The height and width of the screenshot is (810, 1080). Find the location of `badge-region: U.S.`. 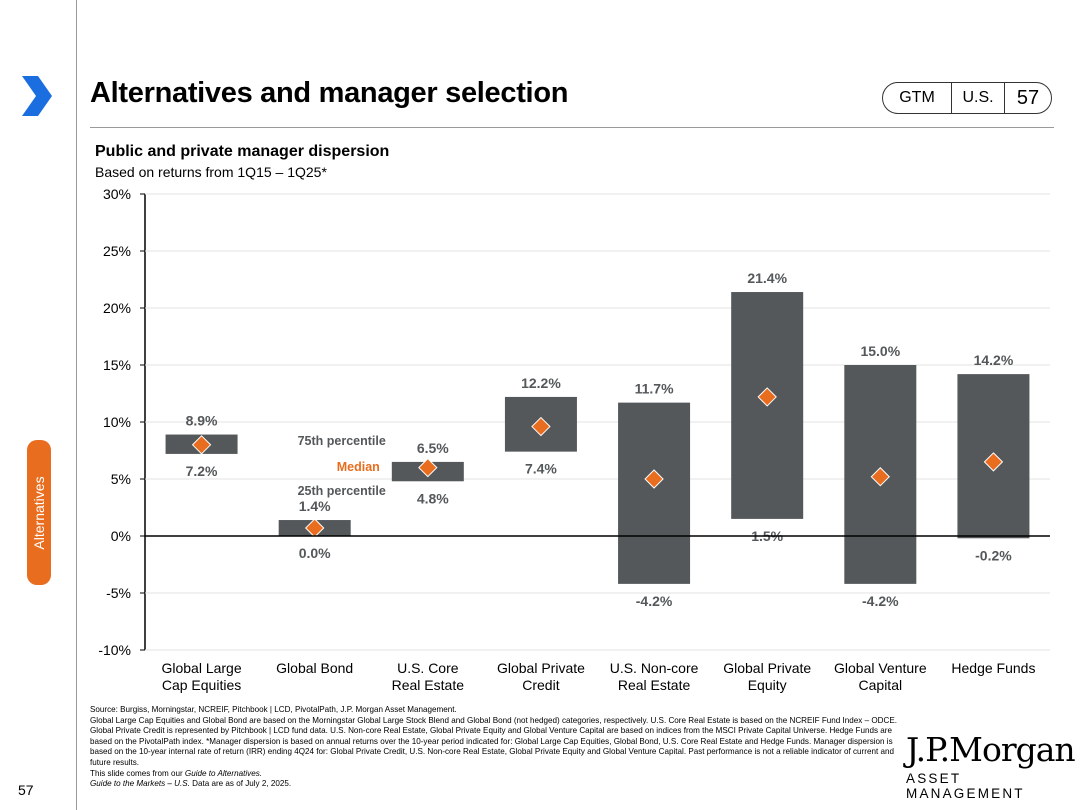

badge-region: U.S. is located at coordinates (978, 98).